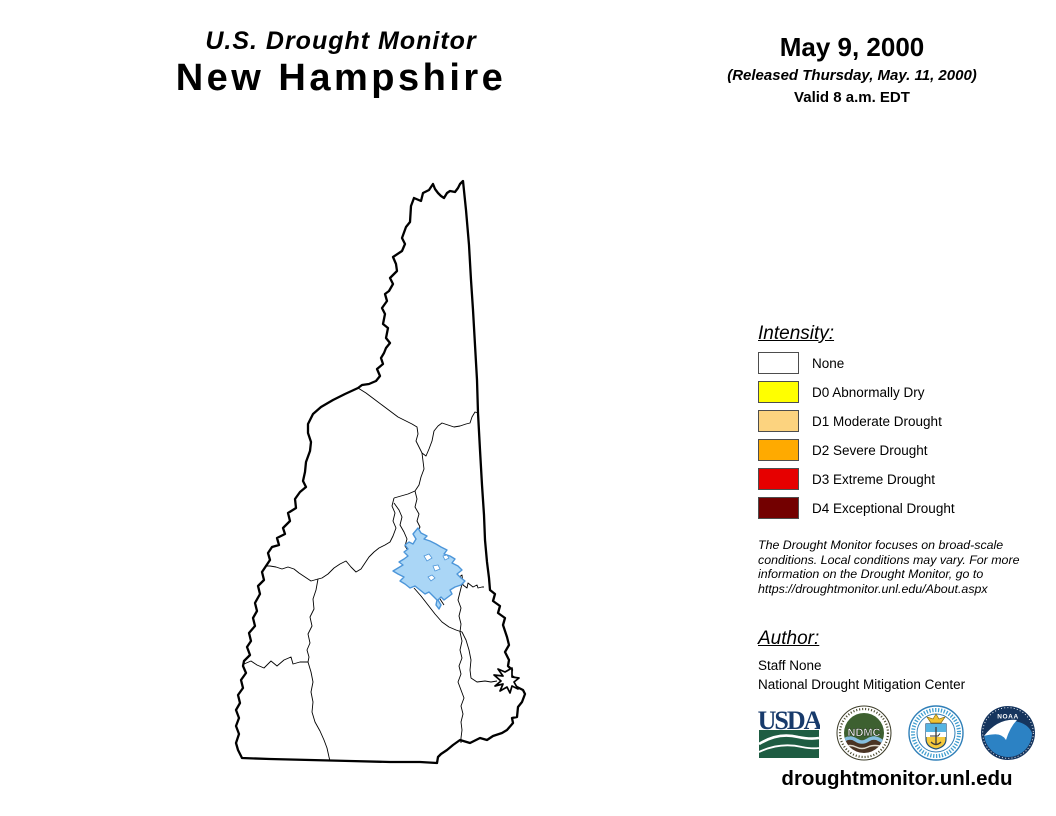 The width and height of the screenshot is (1056, 816). I want to click on legend-label: D1 Moderate Drought, so click(877, 421).